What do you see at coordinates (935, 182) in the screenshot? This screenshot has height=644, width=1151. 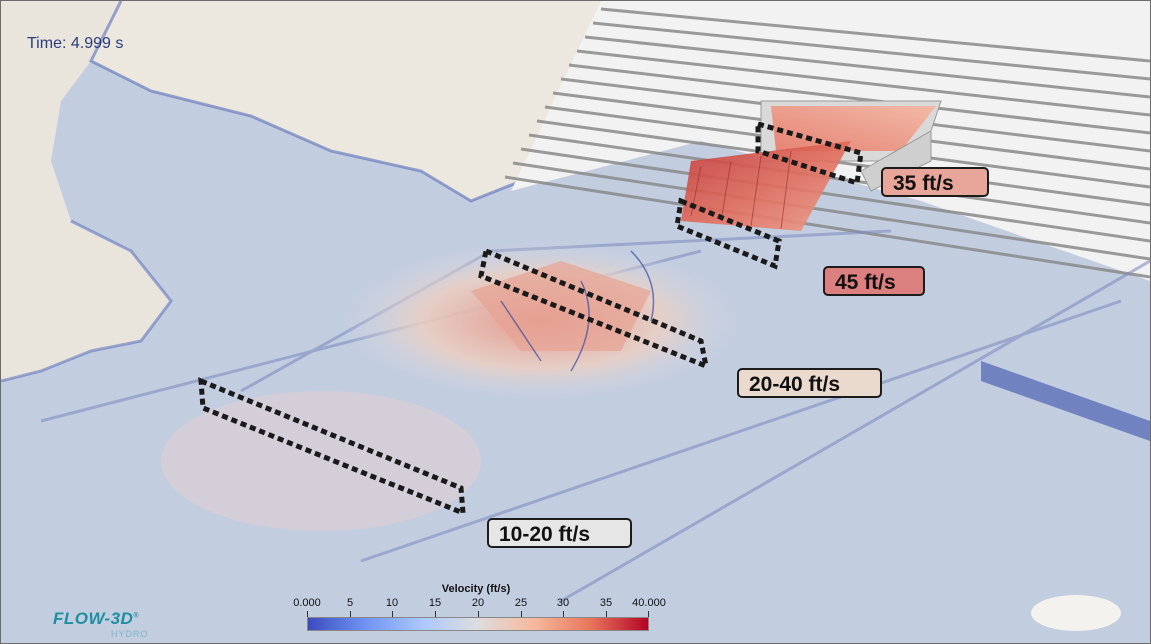 I see `callout-35-fts: 35 ft/s` at bounding box center [935, 182].